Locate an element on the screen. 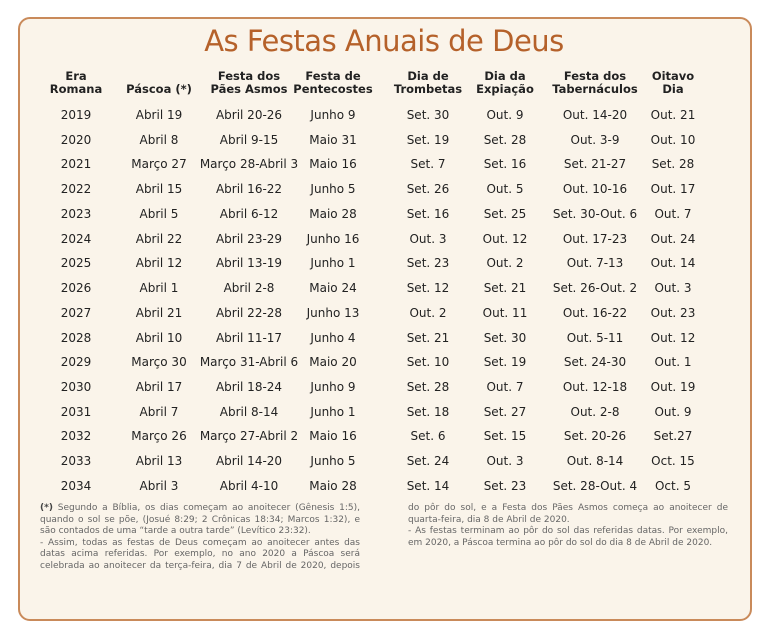  table-cell: 2021 is located at coordinates (76, 164).